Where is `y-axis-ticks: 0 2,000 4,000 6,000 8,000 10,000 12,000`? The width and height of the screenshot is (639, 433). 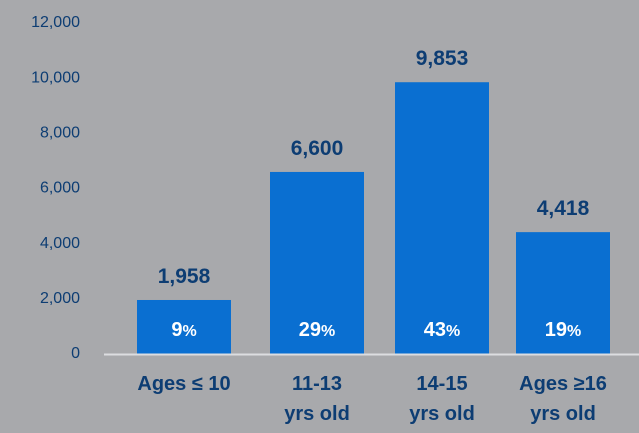
y-axis-ticks: 0 2,000 4,000 6,000 8,000 10,000 12,000 is located at coordinates (55, 188).